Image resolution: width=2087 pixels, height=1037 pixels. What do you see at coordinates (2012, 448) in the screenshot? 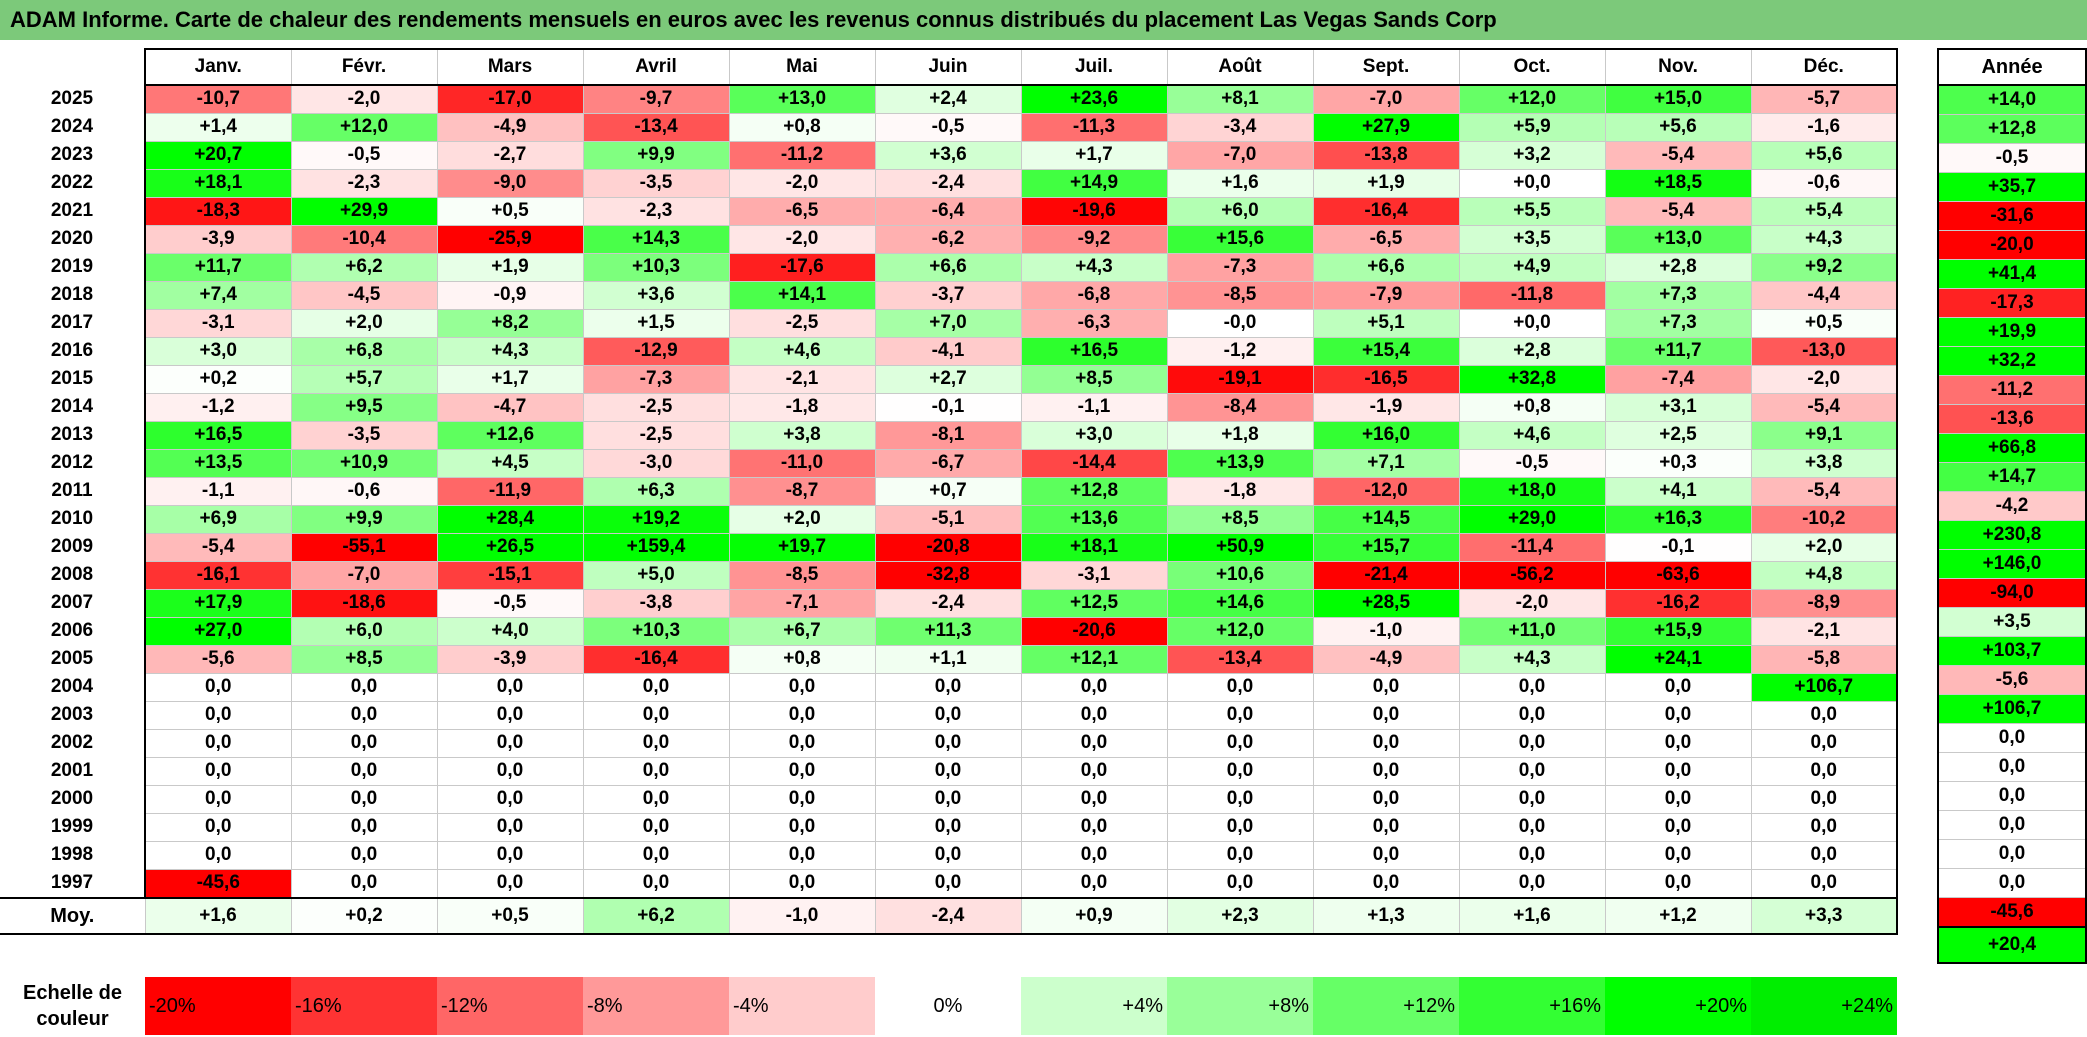
I see `annual-return-cell: +66,8` at bounding box center [2012, 448].